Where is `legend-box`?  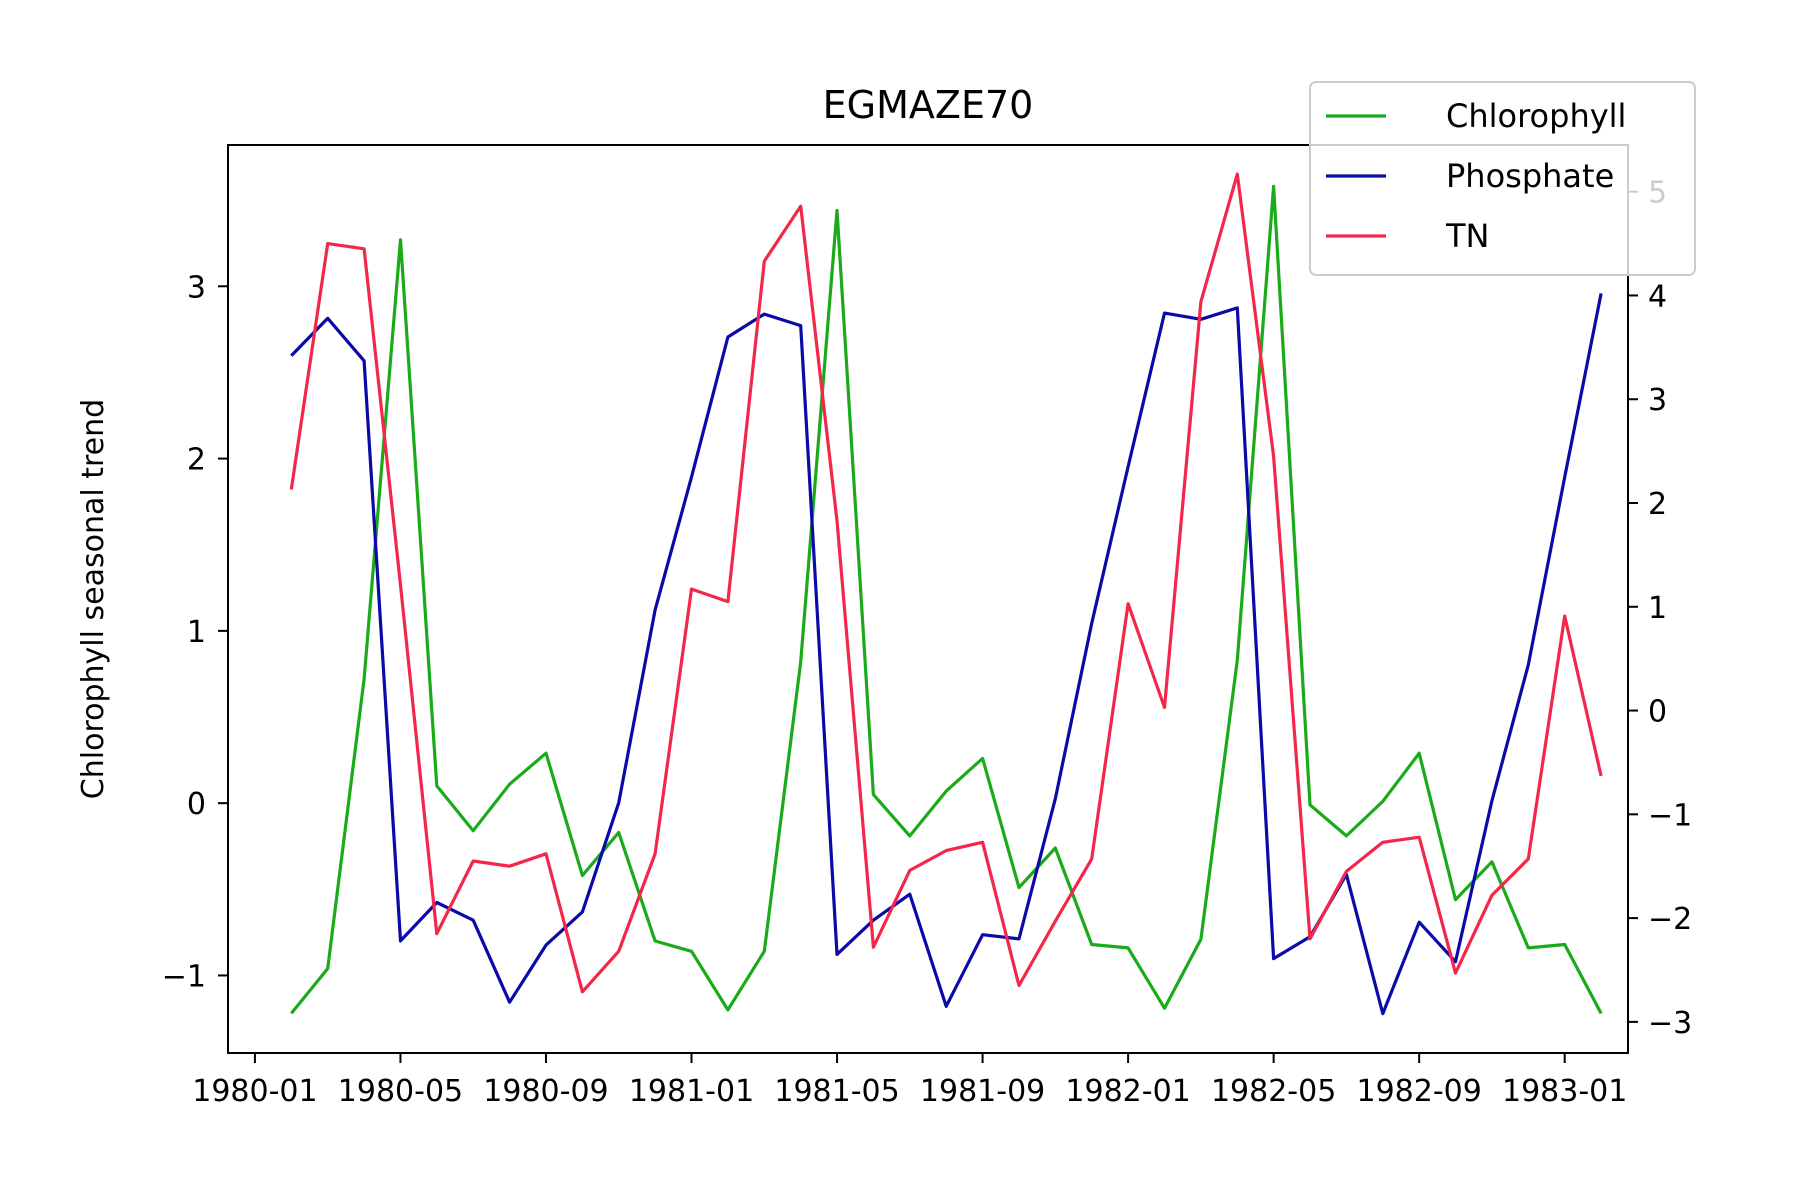
legend-box is located at coordinates (1502, 178).